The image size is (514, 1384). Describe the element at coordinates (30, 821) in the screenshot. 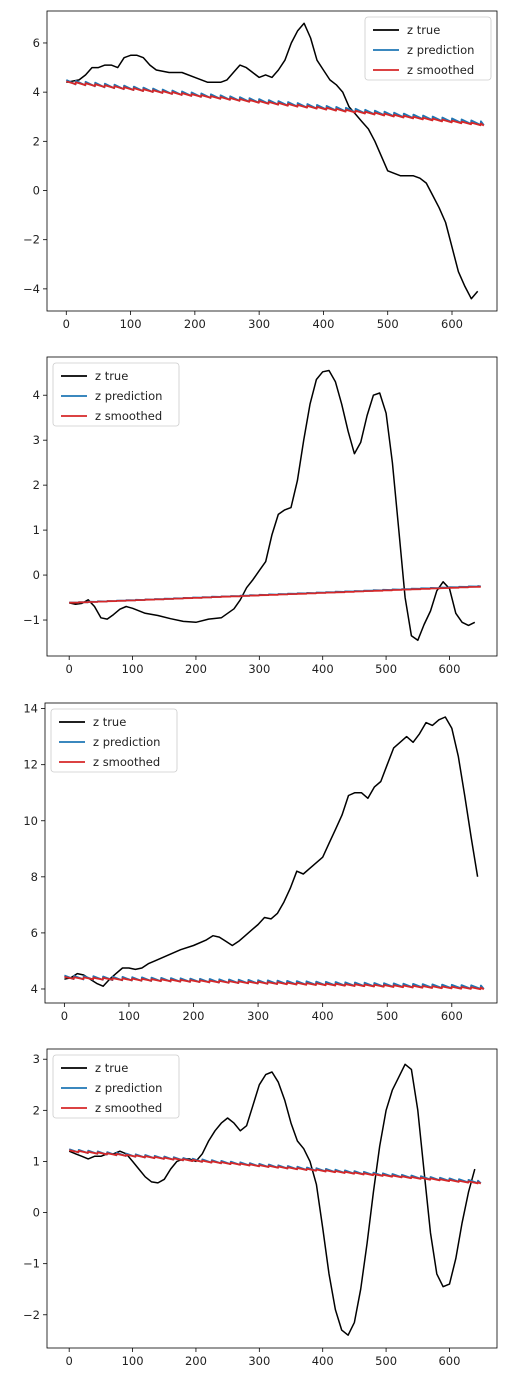

I see `y-tick-label: 10` at that location.